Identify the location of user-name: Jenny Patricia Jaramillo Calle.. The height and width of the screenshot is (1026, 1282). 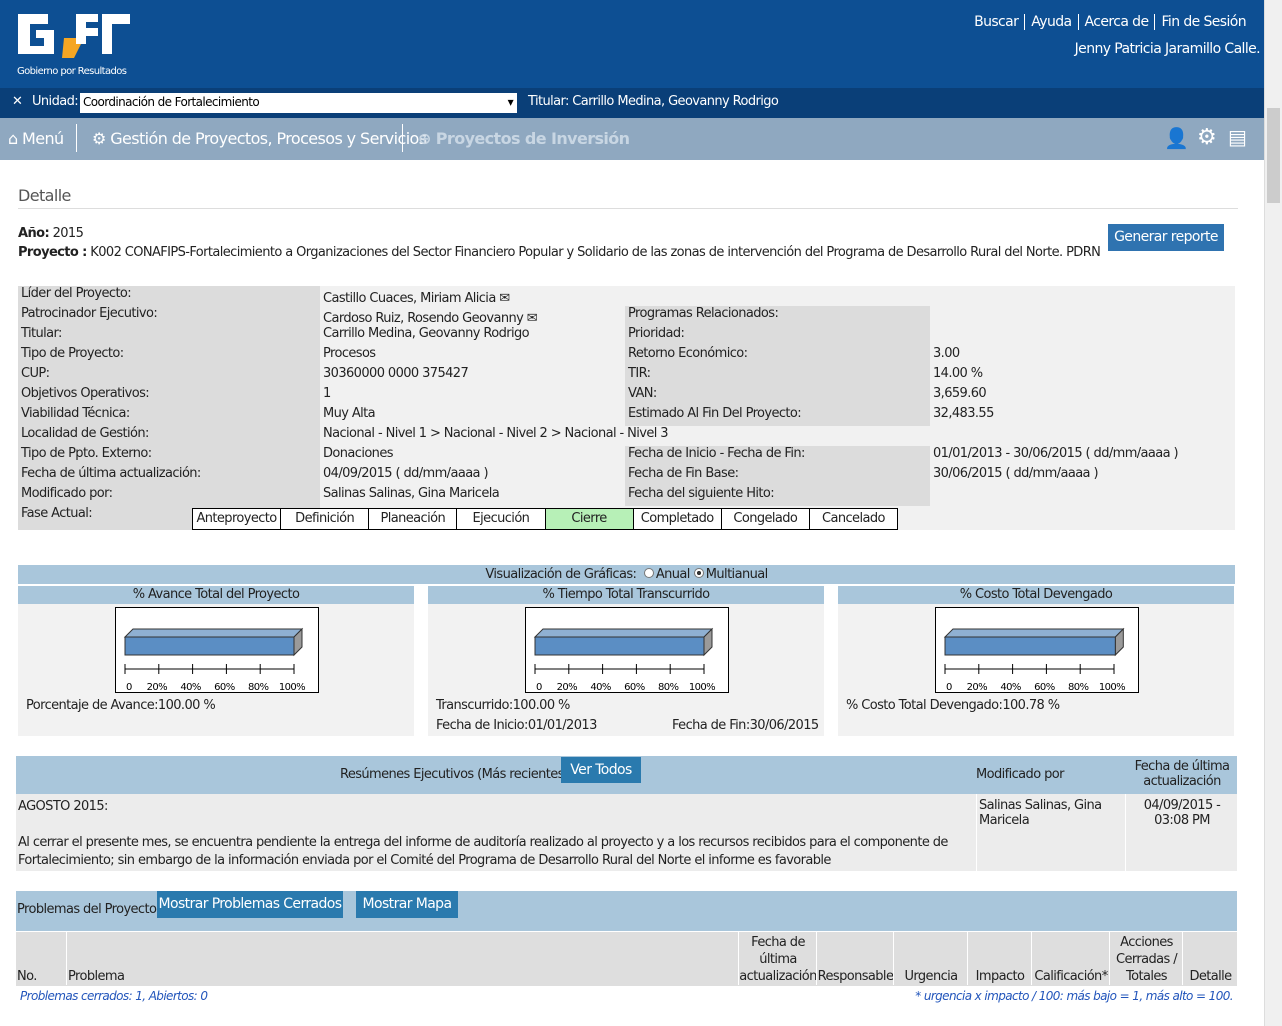
(1167, 49).